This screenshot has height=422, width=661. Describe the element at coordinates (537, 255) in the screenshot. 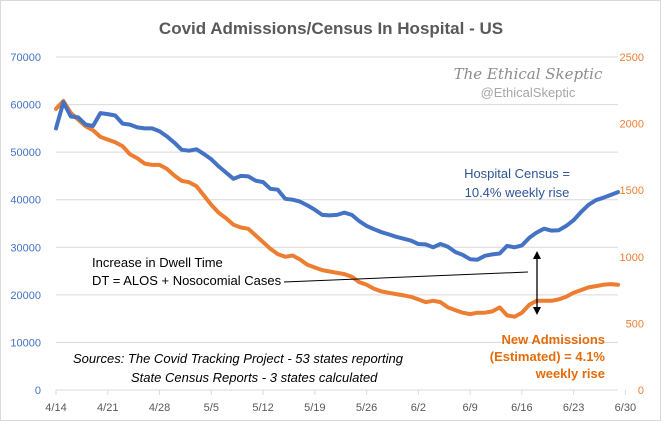

I see `dwell-arrow-up-icon` at that location.